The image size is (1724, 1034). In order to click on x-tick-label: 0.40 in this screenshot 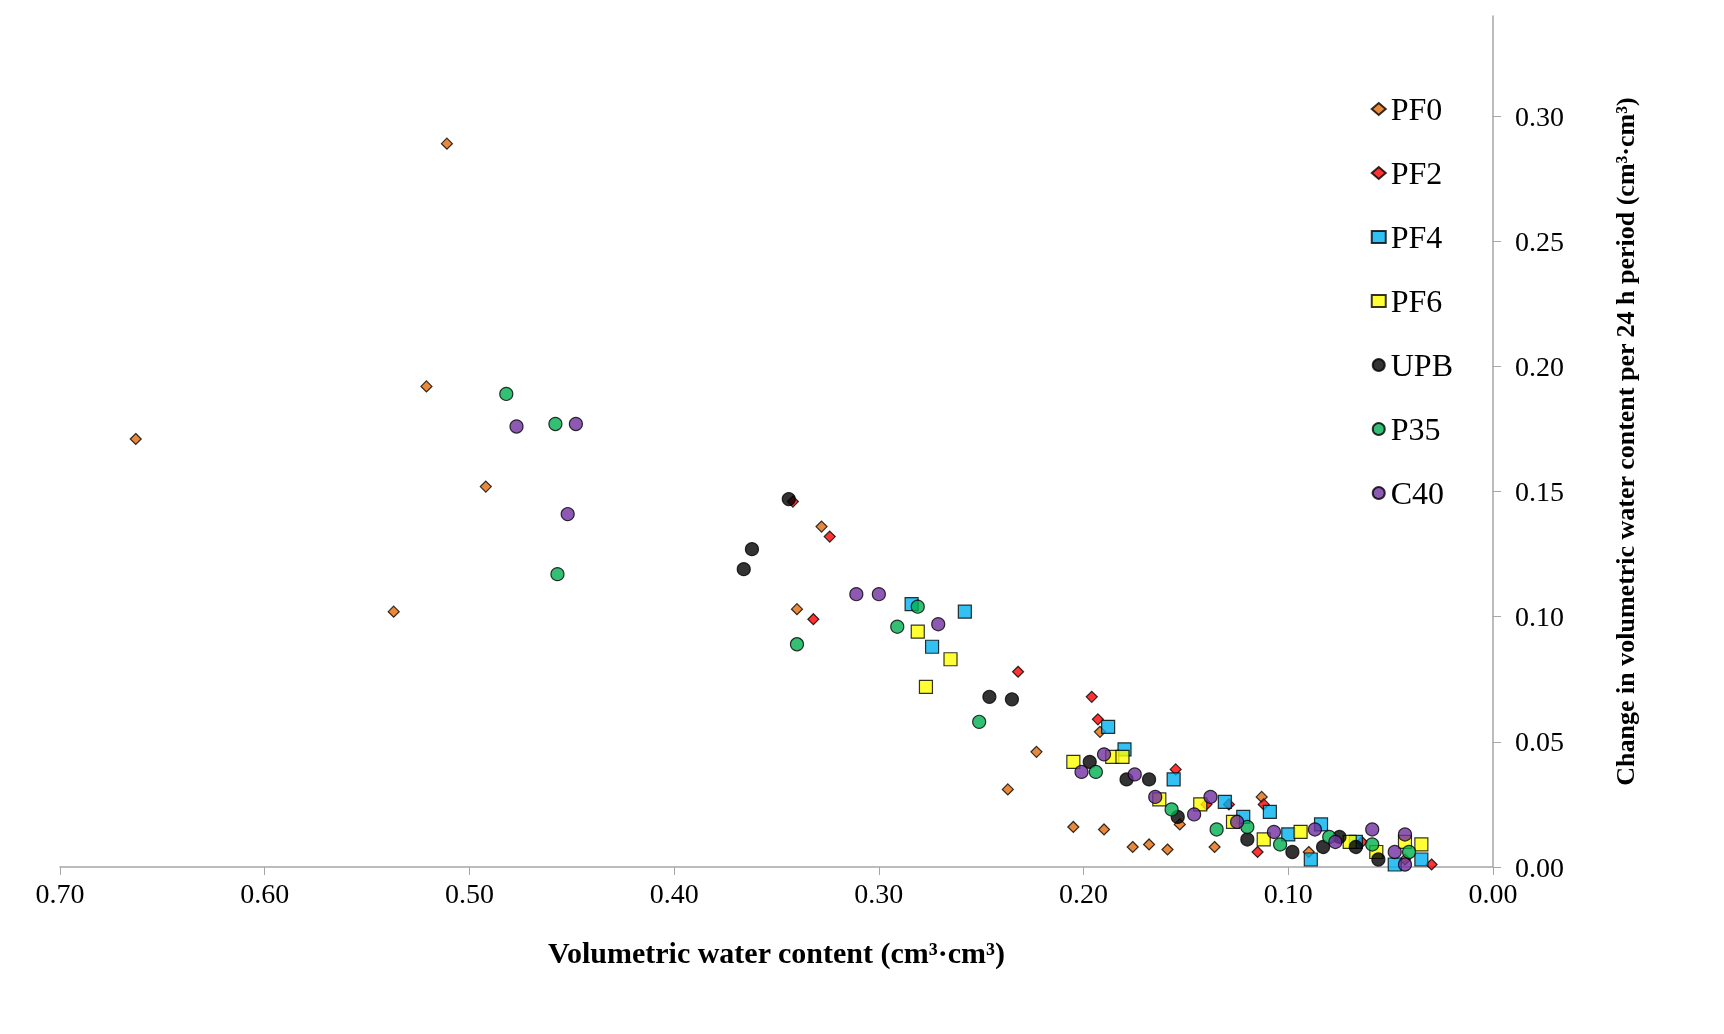, I will do `click(674, 893)`.